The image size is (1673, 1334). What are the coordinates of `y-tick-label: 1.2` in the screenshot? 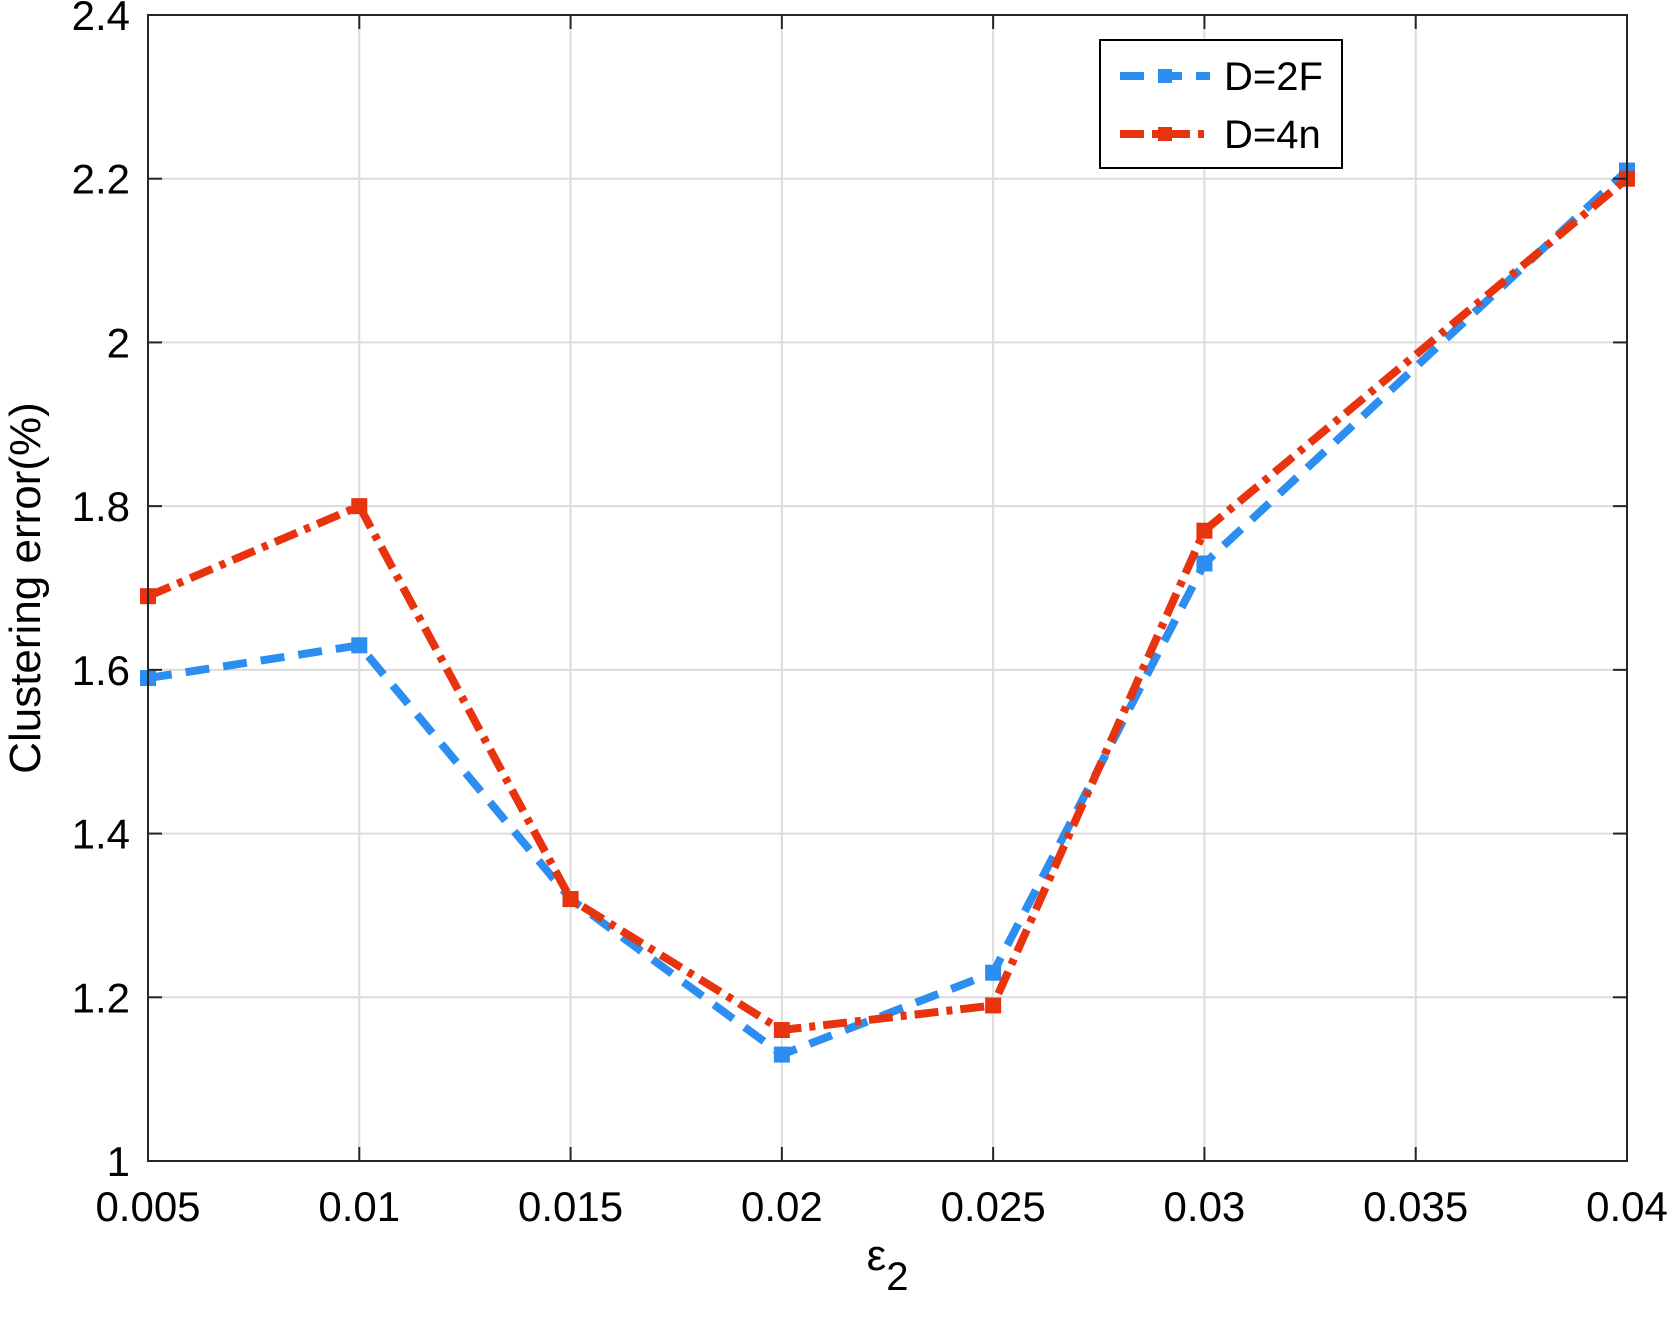 It's located at (101, 997).